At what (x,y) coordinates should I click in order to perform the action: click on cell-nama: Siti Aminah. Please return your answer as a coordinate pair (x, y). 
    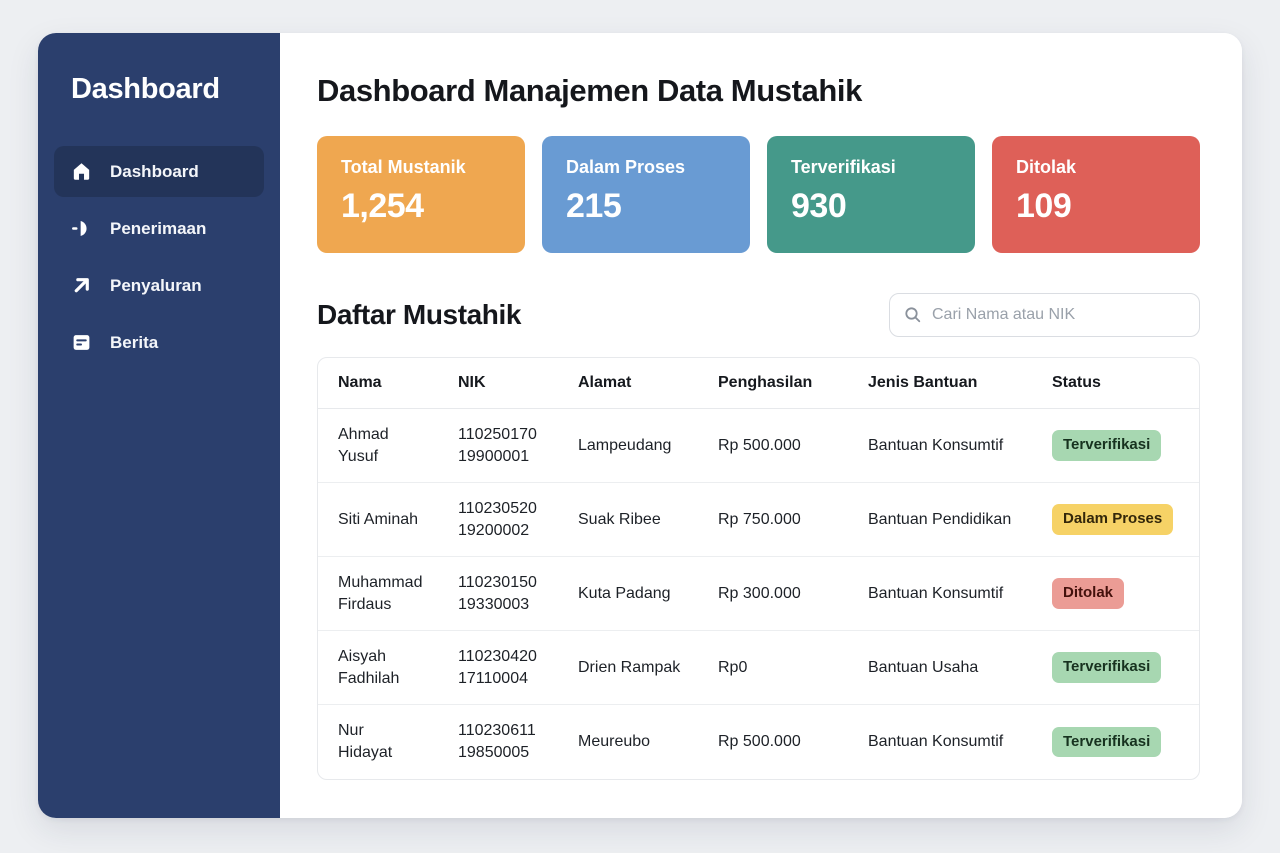
    Looking at the image, I should click on (378, 519).